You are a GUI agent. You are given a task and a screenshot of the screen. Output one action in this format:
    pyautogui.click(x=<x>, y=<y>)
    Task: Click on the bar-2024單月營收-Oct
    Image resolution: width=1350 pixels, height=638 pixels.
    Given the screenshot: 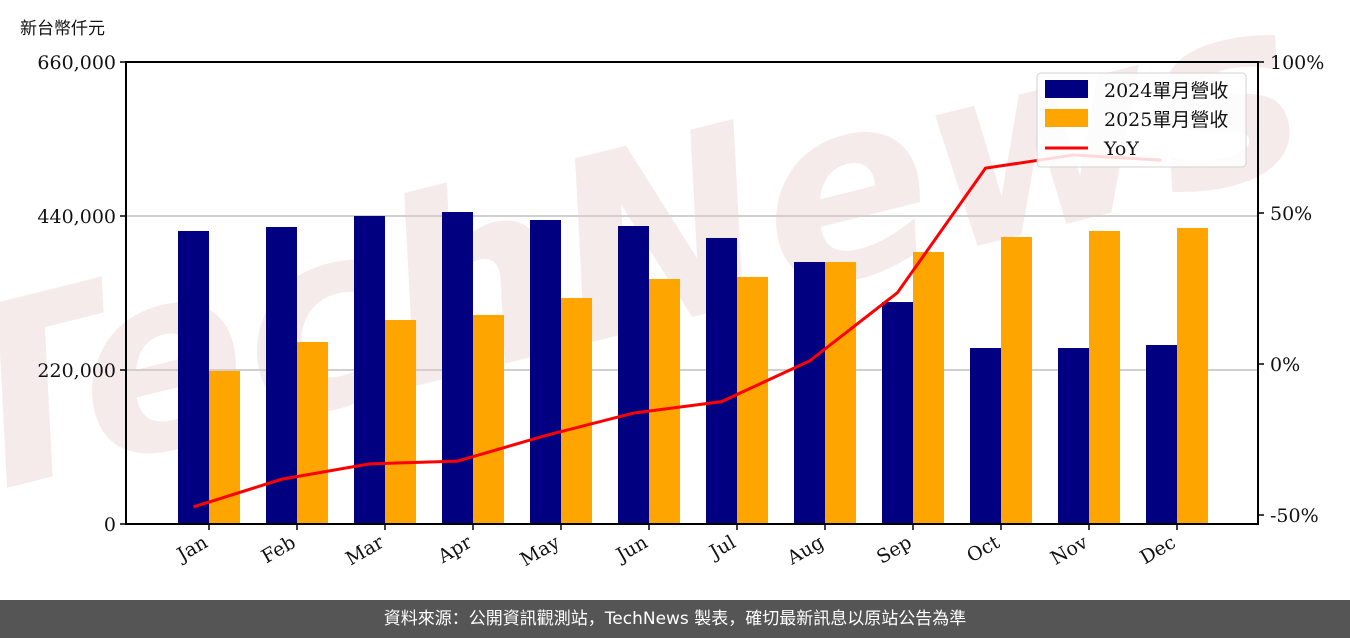 What is the action you would take?
    pyautogui.click(x=985, y=436)
    